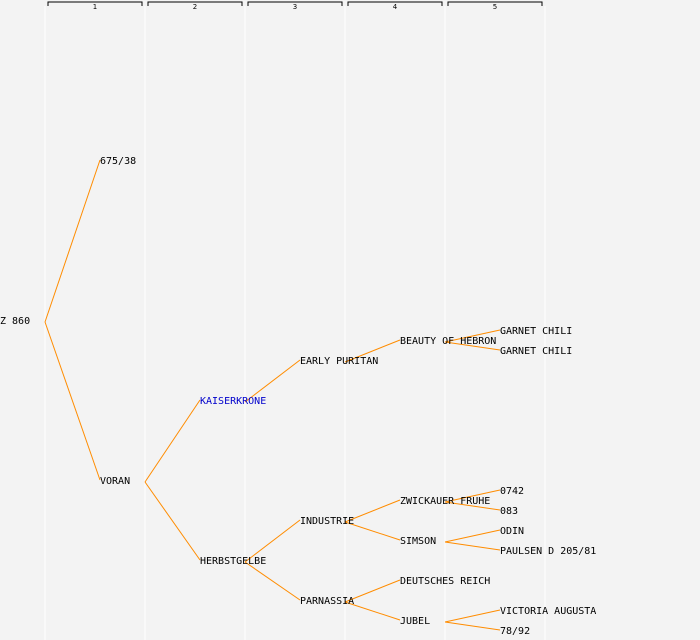  Describe the element at coordinates (372, 351) in the screenshot. I see `edge-early-beauty` at that location.